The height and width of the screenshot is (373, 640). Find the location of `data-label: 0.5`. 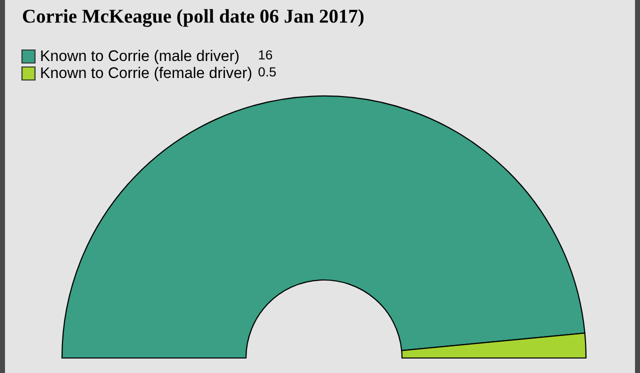

data-label: 0.5 is located at coordinates (267, 72).